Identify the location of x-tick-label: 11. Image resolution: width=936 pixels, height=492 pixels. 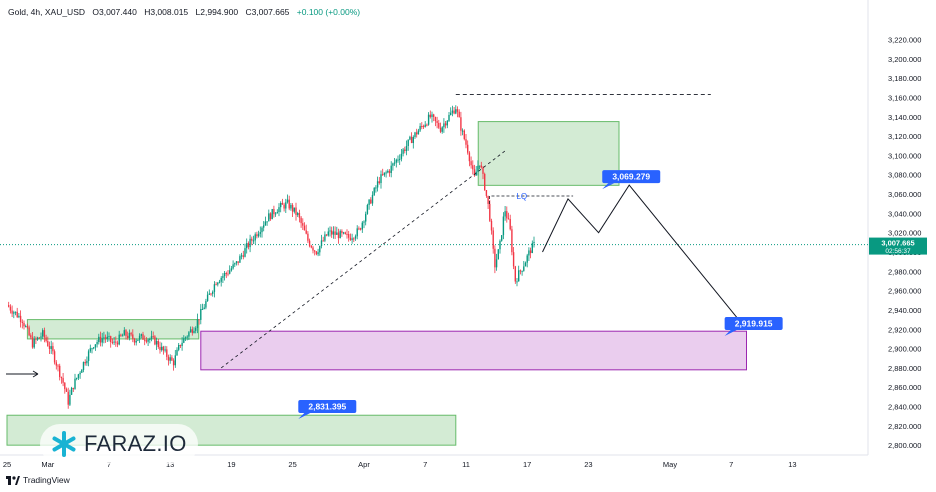
(466, 464).